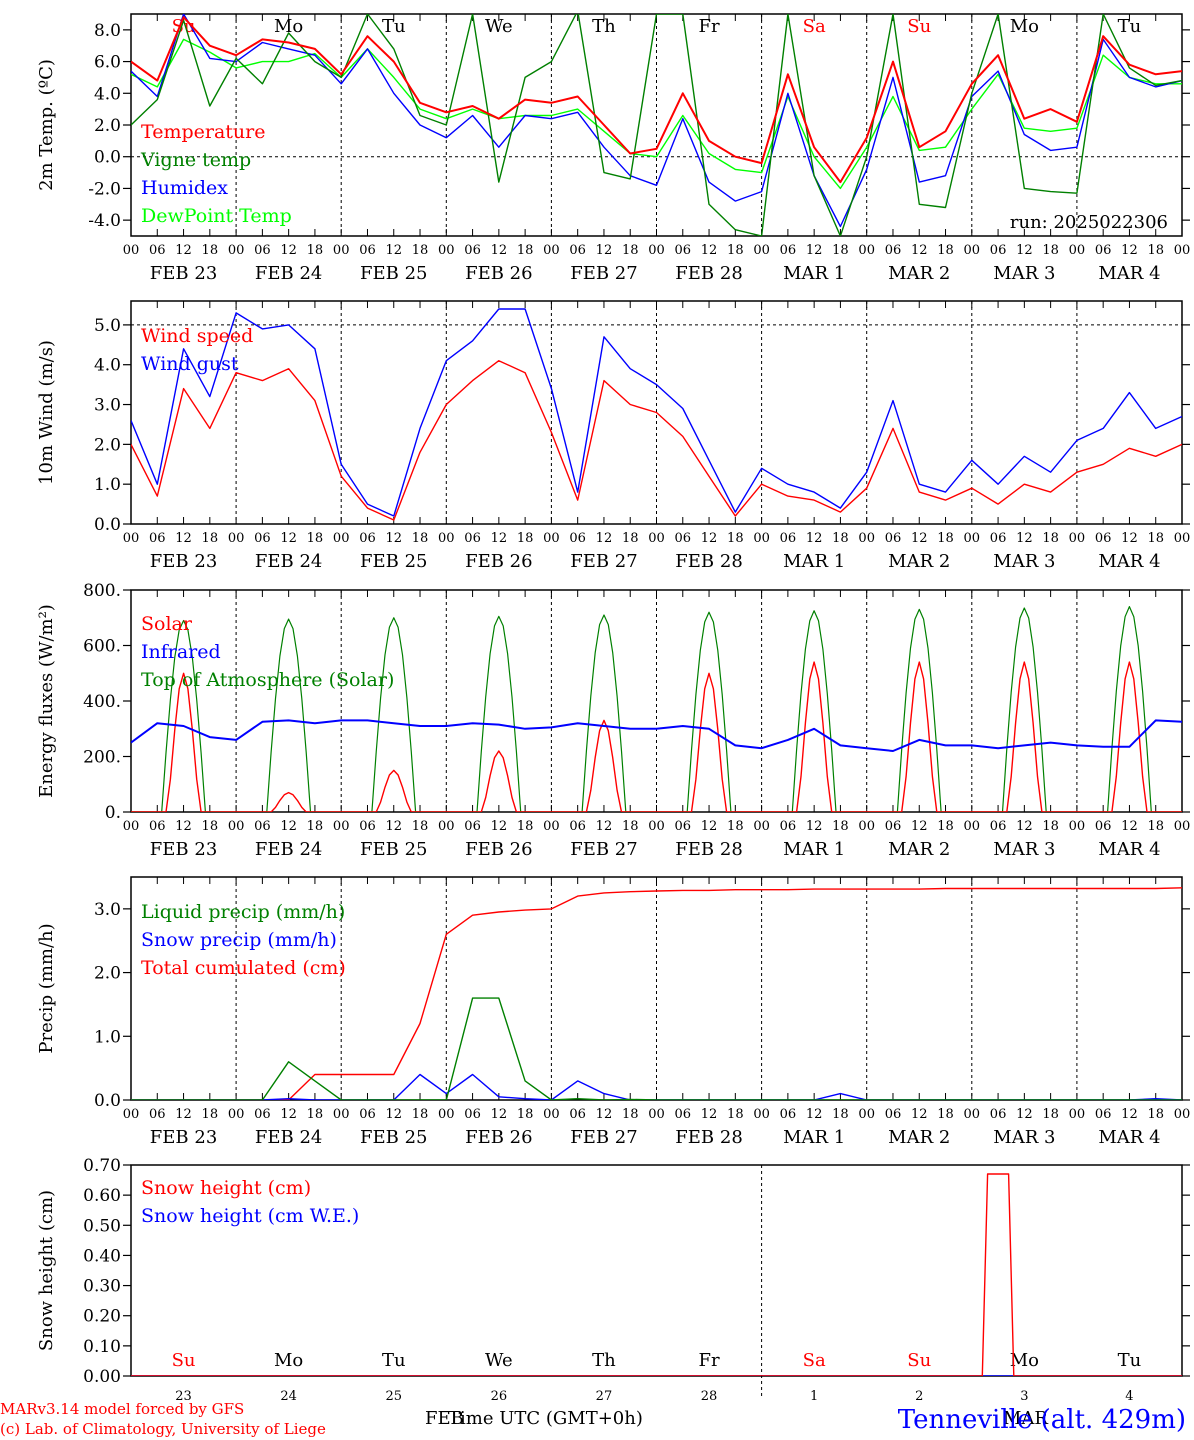  I want to click on y-tick-label: 1.0, so click(107, 1037).